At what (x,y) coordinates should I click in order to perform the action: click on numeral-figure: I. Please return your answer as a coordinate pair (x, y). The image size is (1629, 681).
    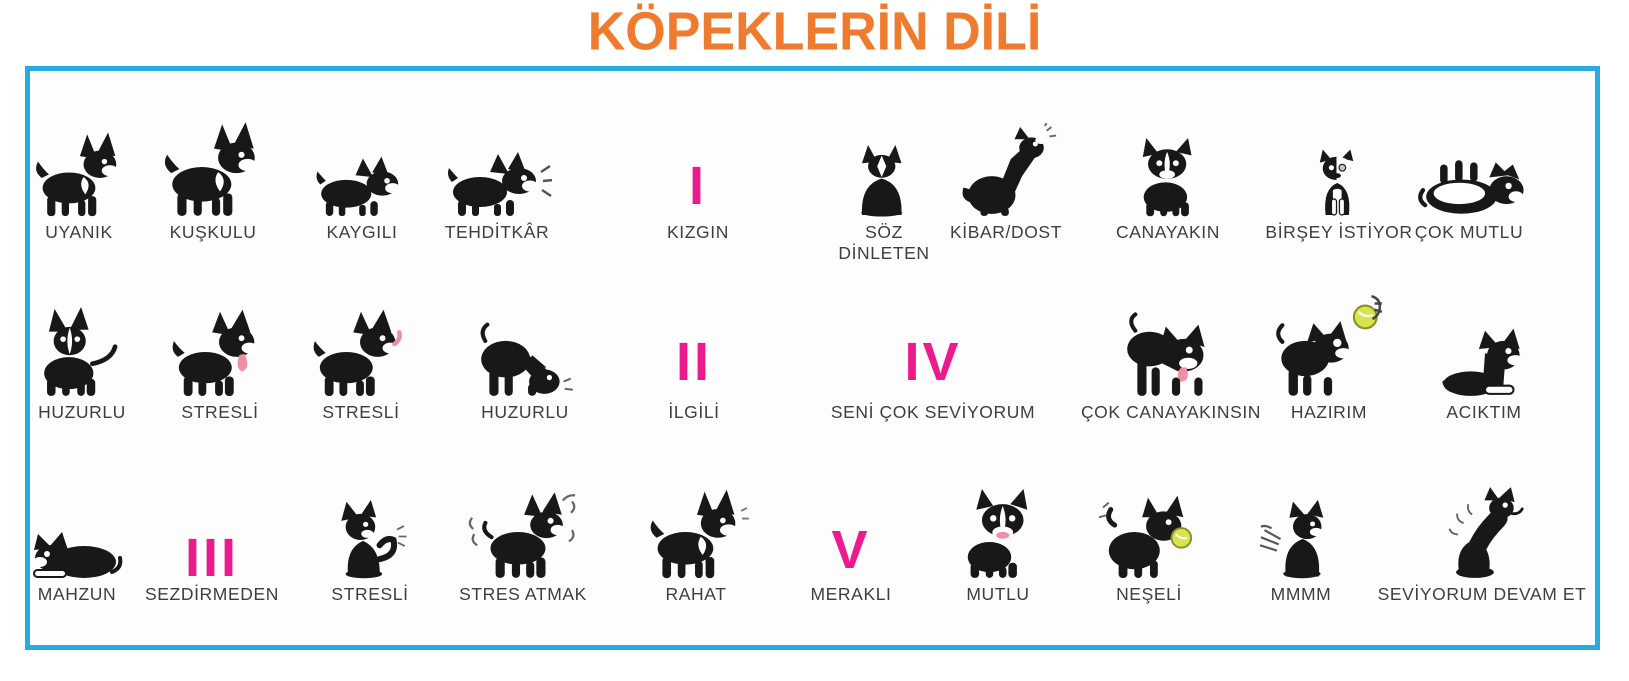
    Looking at the image, I should click on (698, 154).